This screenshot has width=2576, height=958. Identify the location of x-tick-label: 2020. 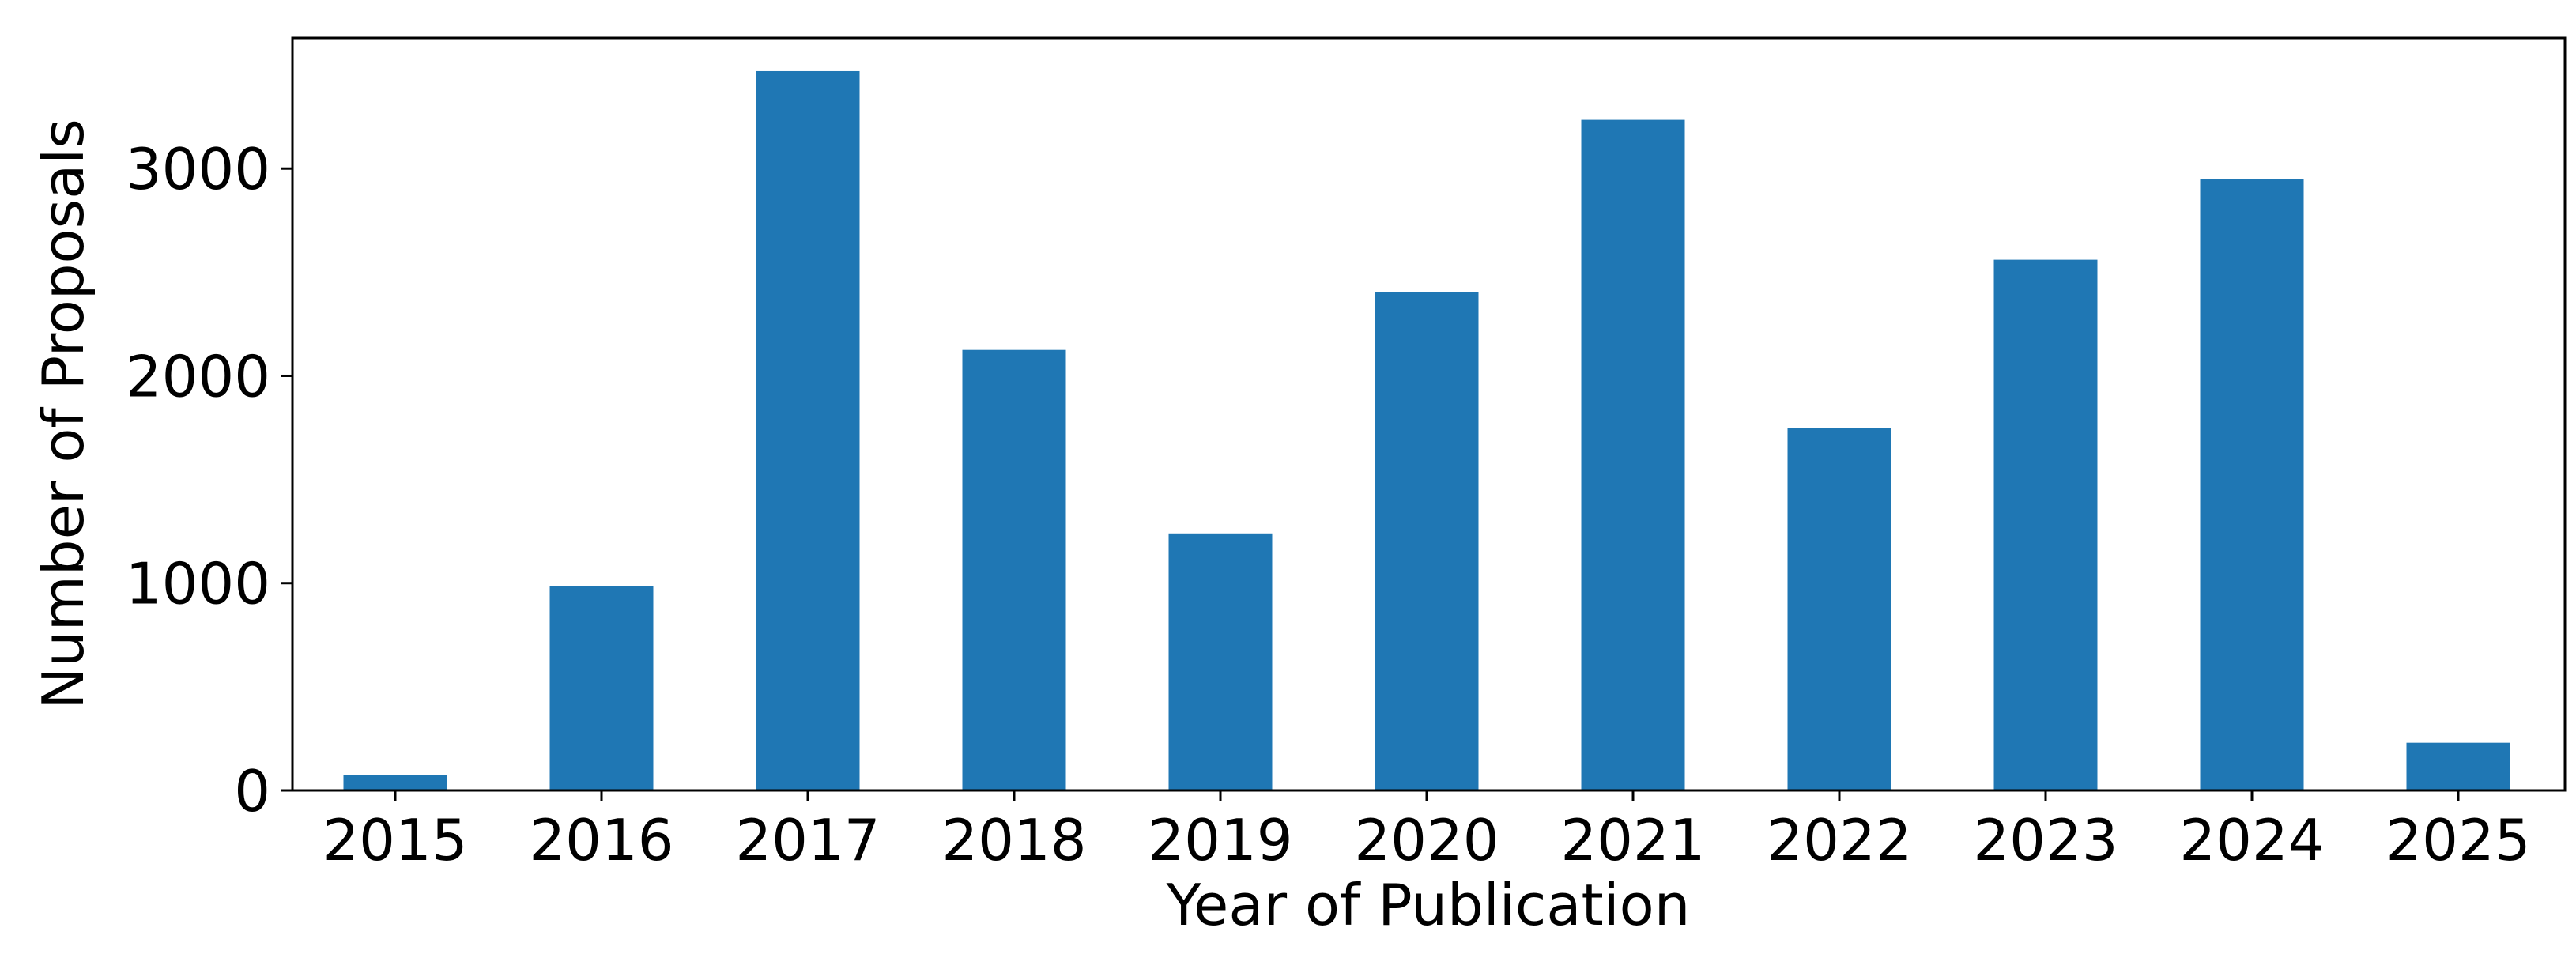
(1426, 840).